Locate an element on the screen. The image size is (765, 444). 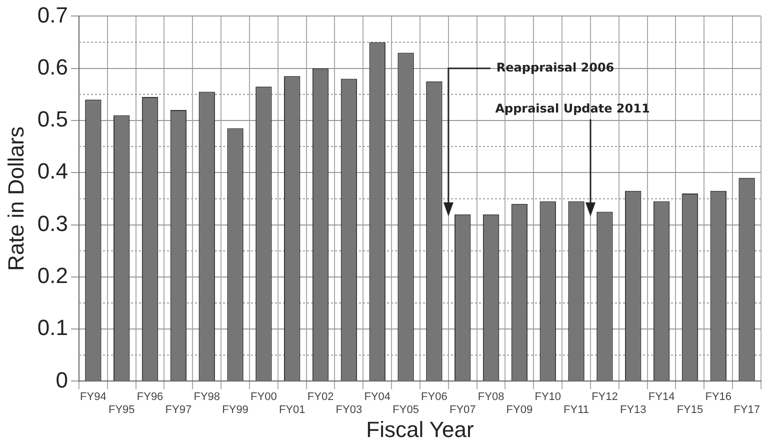
y-tick-label: 0.4 is located at coordinates (52, 171).